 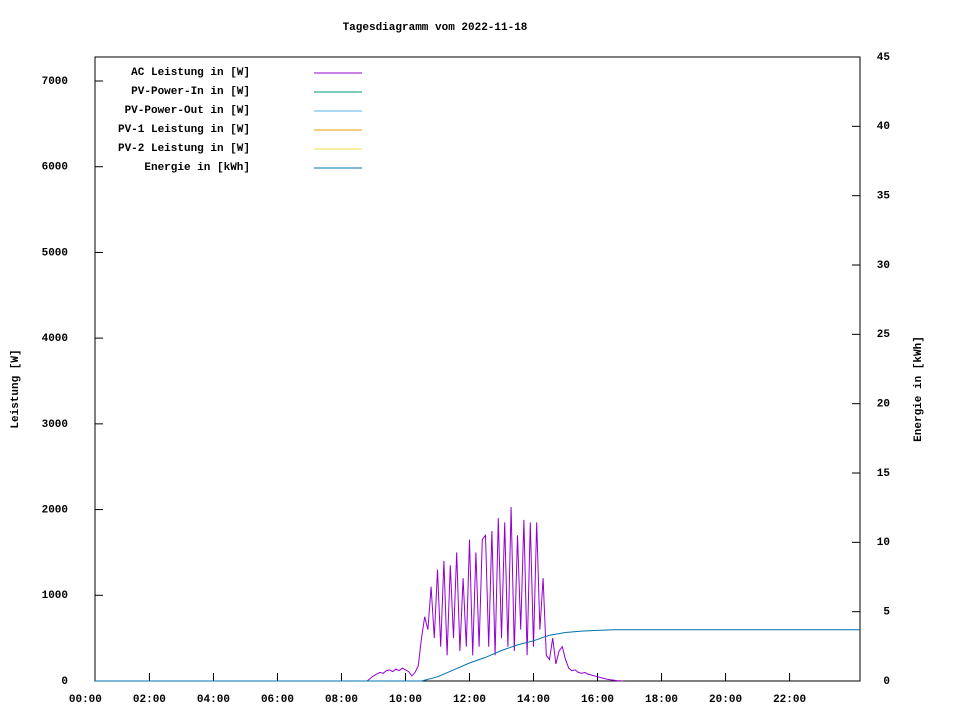 I want to click on y2-tick-label: 25, so click(x=884, y=335).